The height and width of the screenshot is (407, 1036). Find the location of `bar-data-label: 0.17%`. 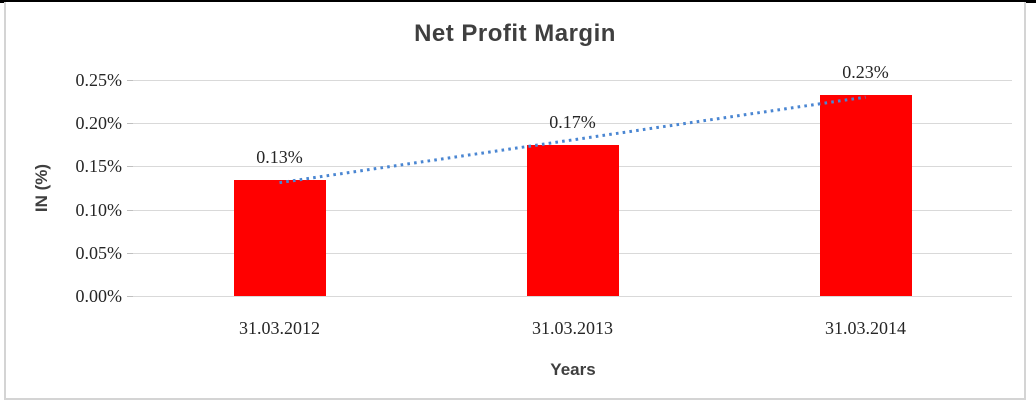

bar-data-label: 0.17% is located at coordinates (572, 121).